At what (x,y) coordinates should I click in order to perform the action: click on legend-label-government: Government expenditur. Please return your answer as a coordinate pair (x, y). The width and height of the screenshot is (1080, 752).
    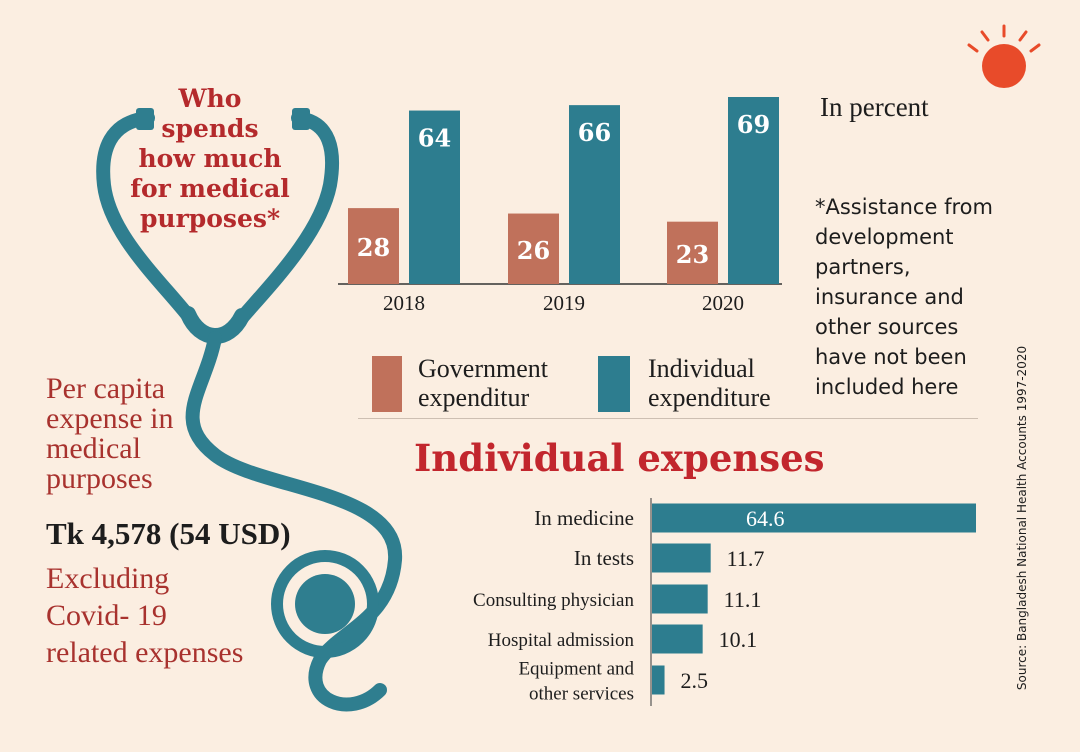
    Looking at the image, I should click on (483, 383).